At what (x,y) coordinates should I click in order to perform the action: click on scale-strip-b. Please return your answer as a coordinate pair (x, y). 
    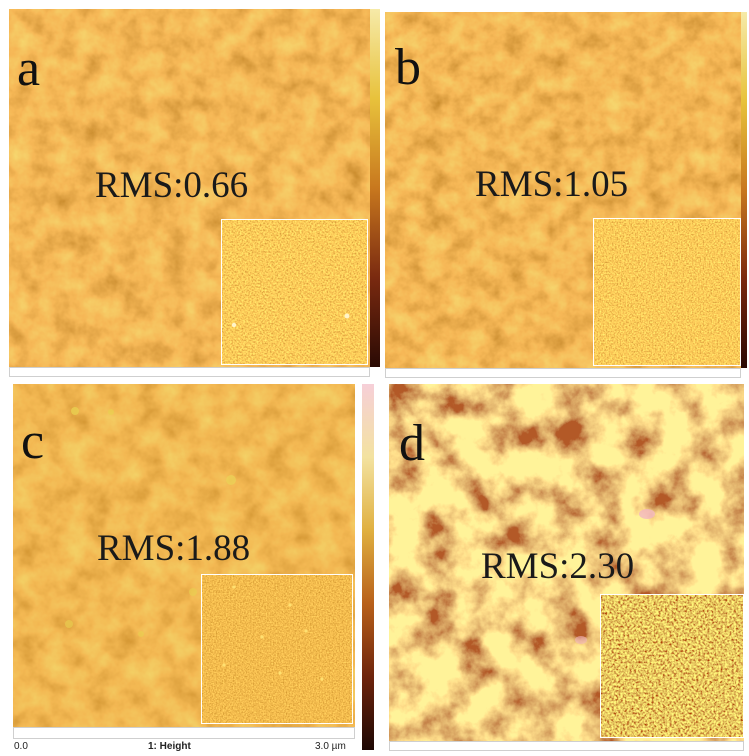
    Looking at the image, I should click on (563, 373).